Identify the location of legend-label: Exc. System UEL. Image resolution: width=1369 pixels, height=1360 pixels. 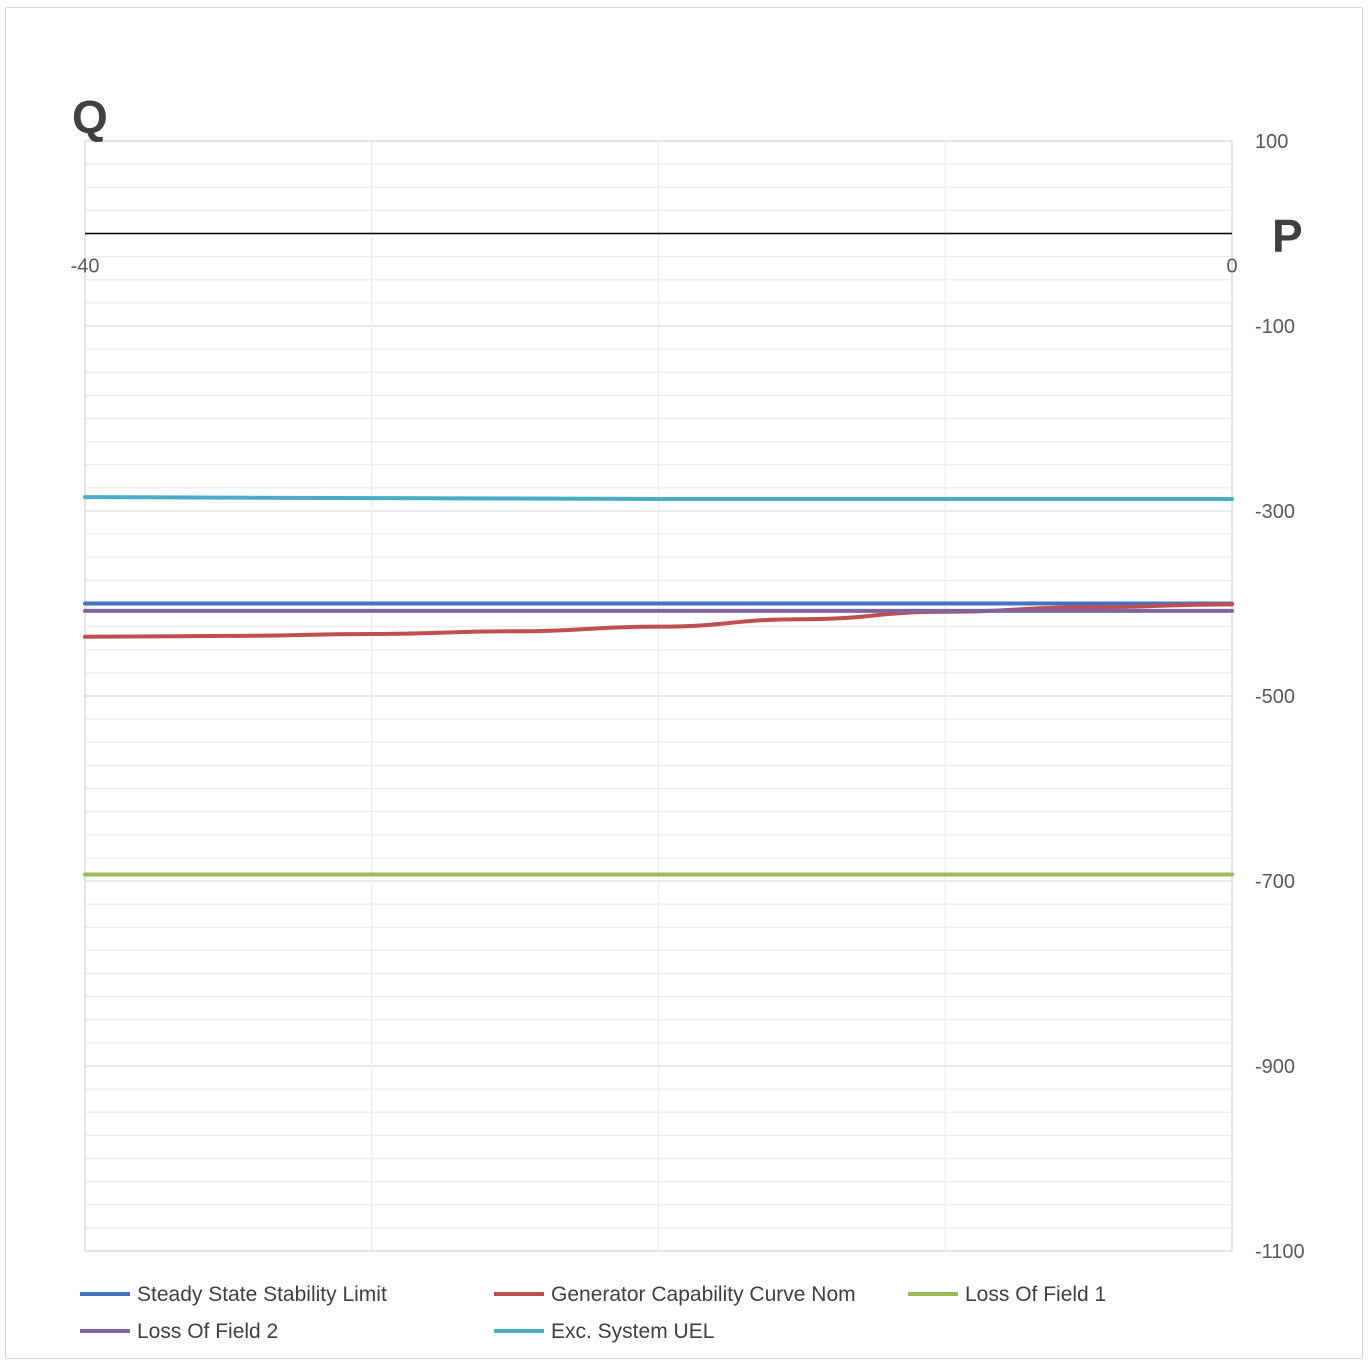
(632, 1331).